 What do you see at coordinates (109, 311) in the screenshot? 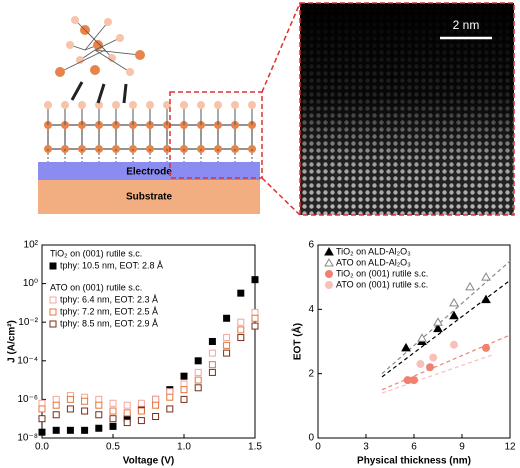
I see `legend-label: tphy: 7.2 nm, EOT: 2.5 Å` at bounding box center [109, 311].